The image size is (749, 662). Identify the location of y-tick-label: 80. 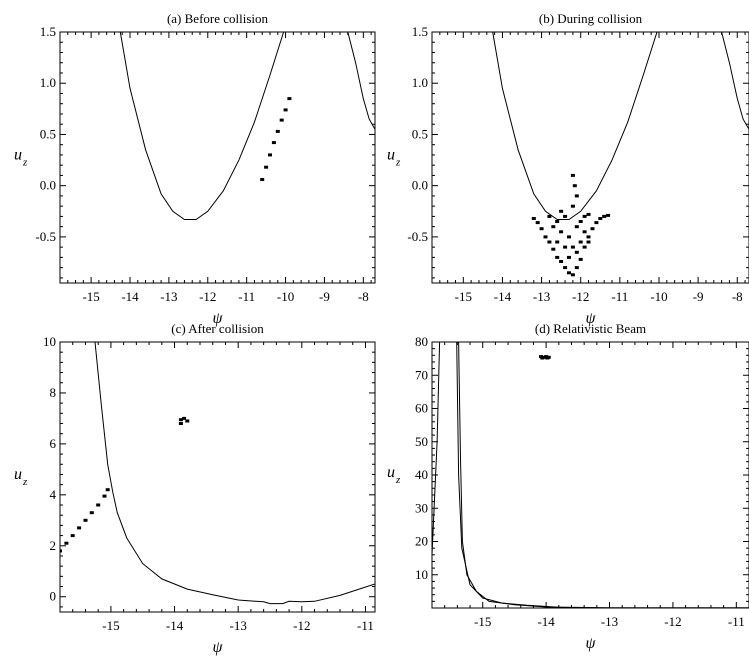
(421, 341).